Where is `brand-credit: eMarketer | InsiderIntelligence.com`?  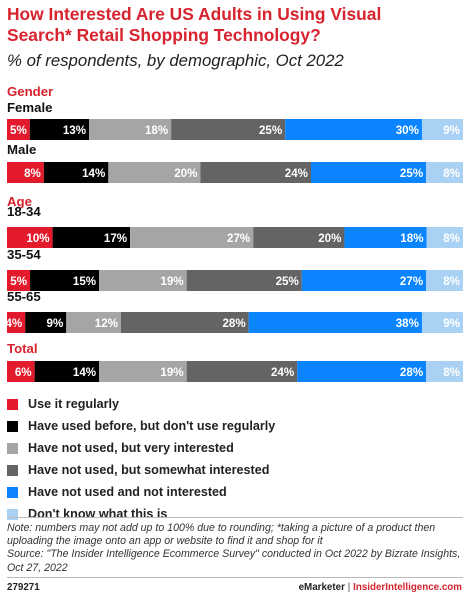
brand-credit: eMarketer | InsiderIntelligence.com is located at coordinates (380, 587).